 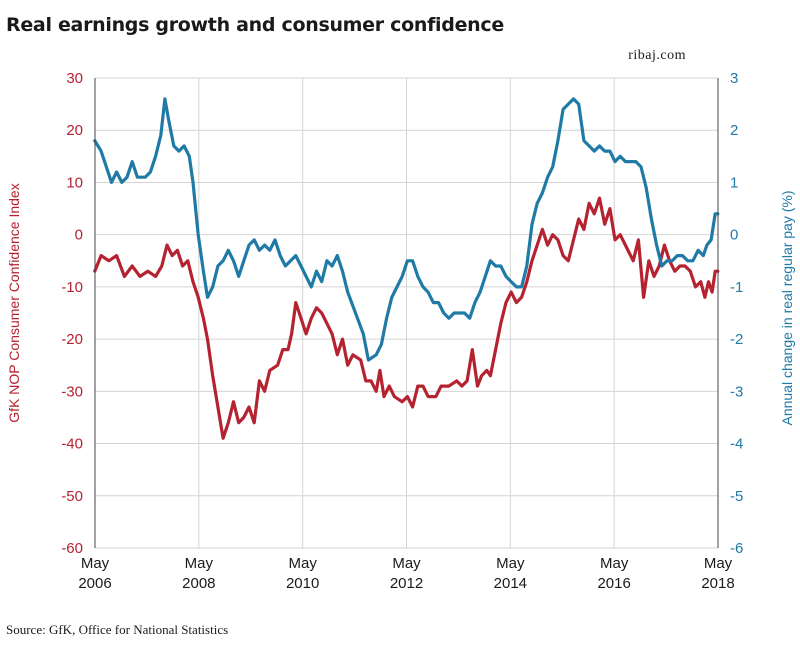 I want to click on x-tick-label-year: 2014, so click(x=510, y=583).